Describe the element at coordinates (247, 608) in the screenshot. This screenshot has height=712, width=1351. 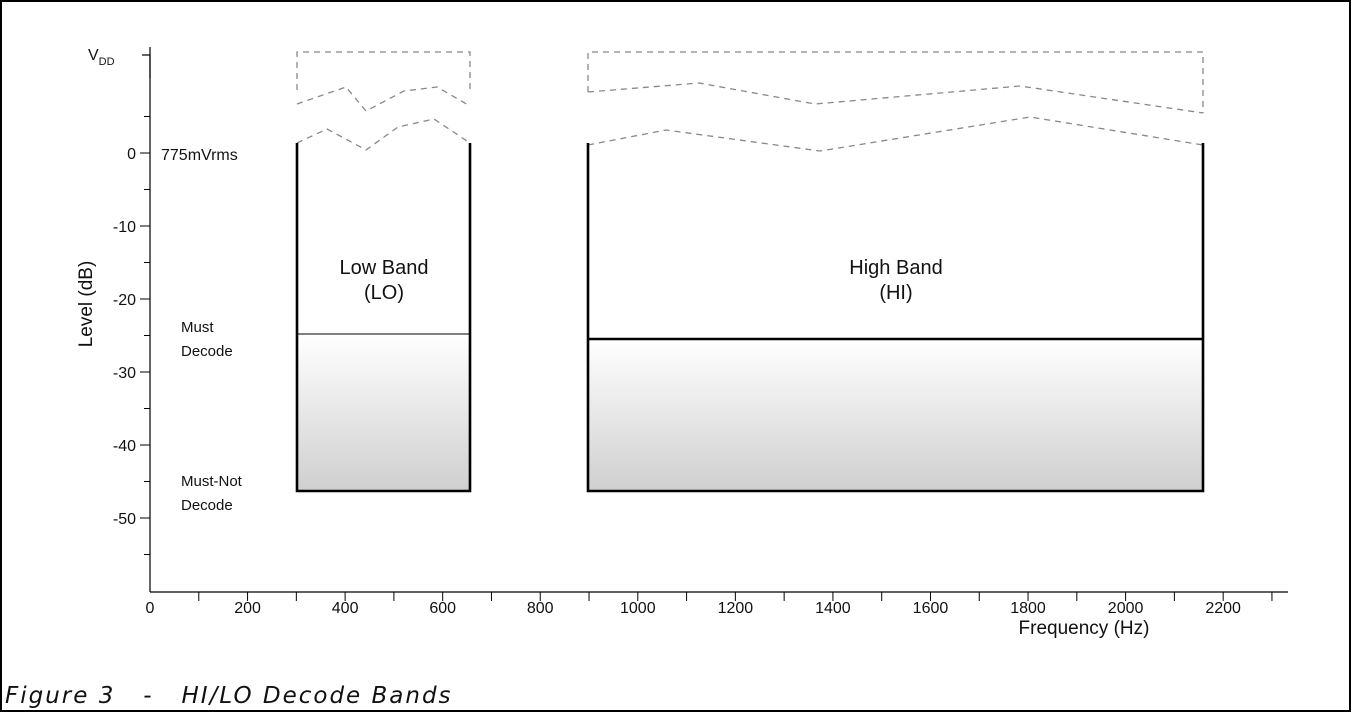
I see `x-tick-label: 200` at that location.